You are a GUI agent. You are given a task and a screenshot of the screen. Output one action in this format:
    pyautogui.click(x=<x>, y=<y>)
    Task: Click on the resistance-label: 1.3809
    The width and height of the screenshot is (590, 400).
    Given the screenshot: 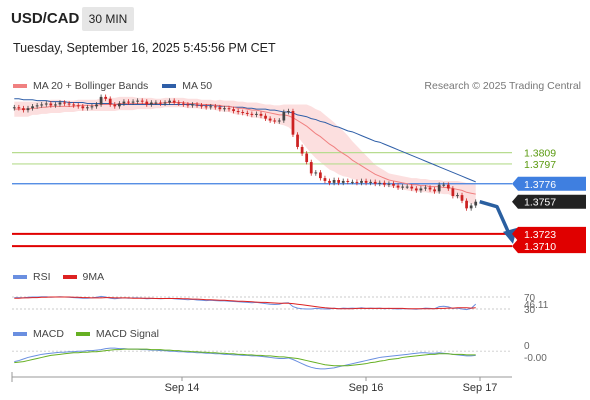 What is the action you would take?
    pyautogui.click(x=540, y=154)
    